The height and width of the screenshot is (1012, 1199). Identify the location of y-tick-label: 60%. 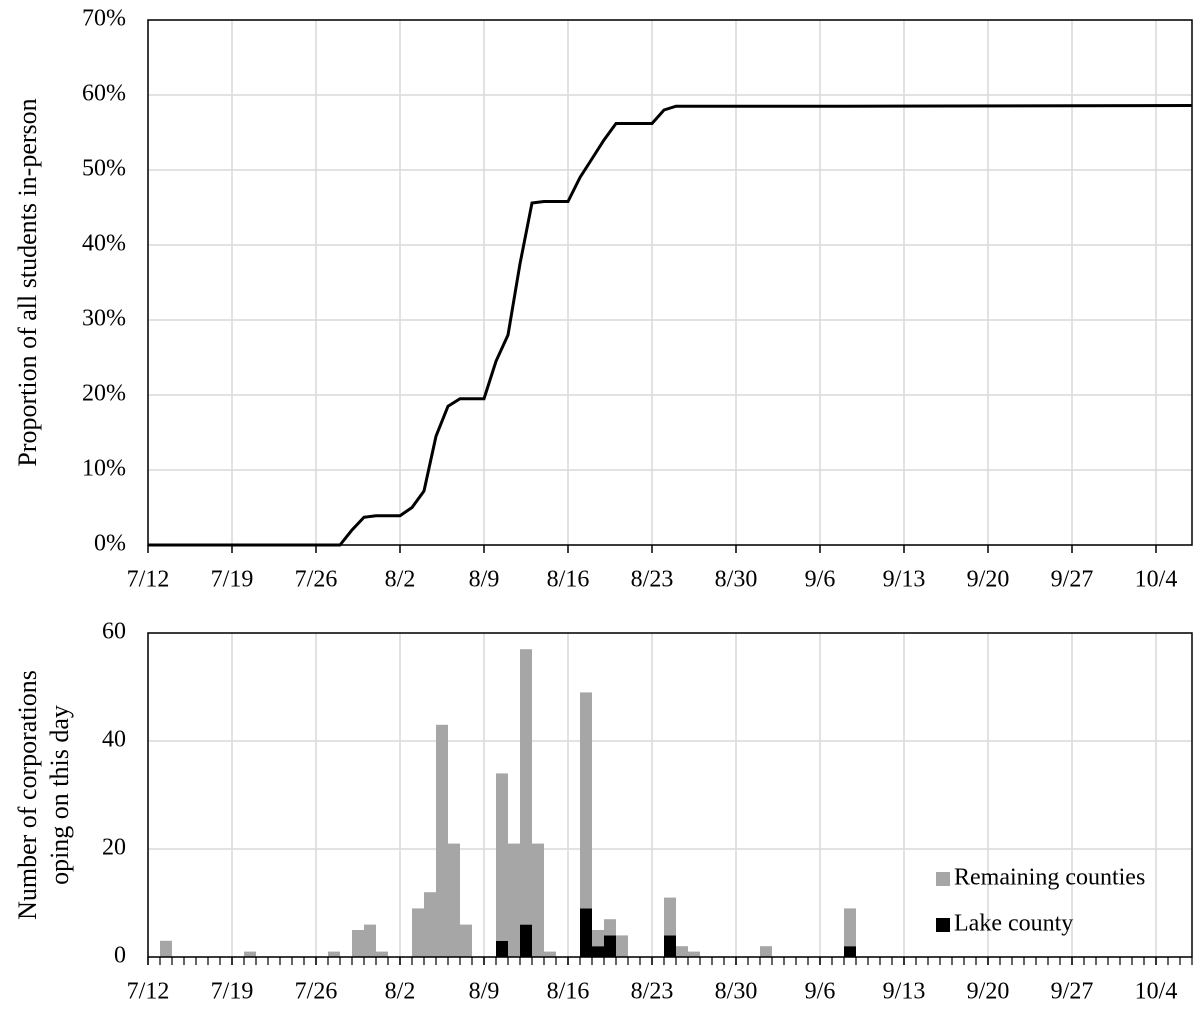
(104, 94).